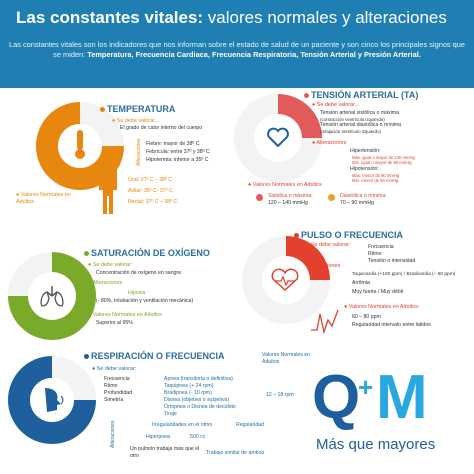 This screenshot has width=474, height=474. Describe the element at coordinates (197, 400) in the screenshot. I see `resp-alt-4: Disnea (objetiva o subjetiva)` at that location.